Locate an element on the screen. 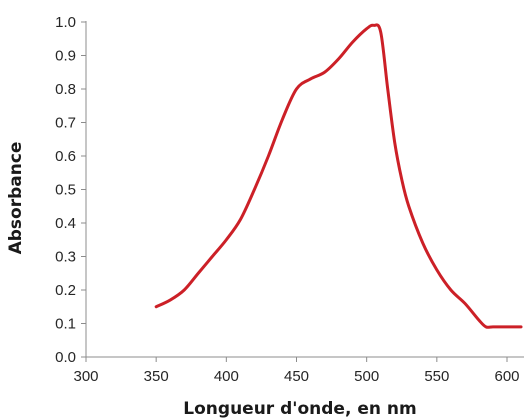 The height and width of the screenshot is (420, 529). y-tick-label: 0.5 is located at coordinates (65, 190).